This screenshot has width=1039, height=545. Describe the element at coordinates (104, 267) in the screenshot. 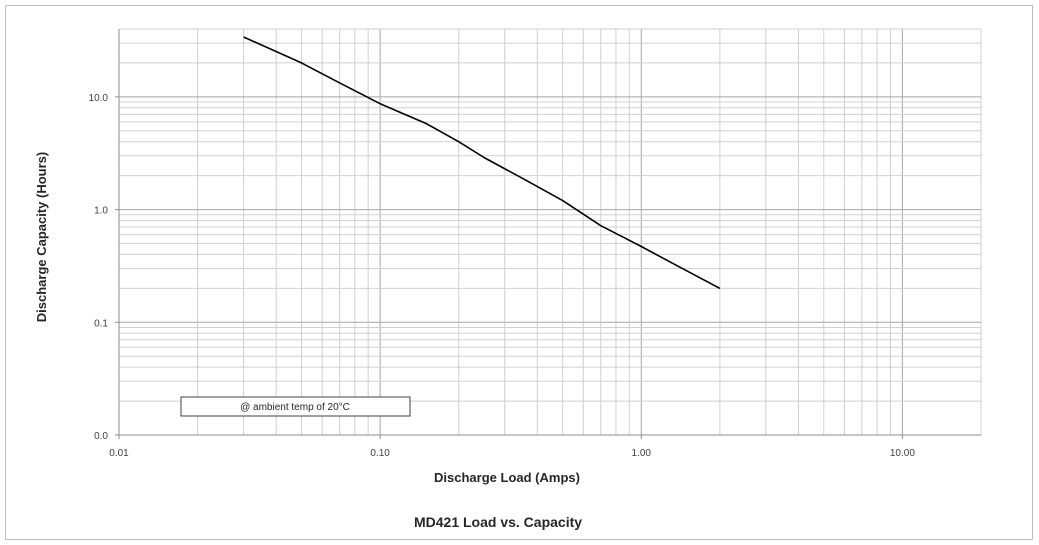

I see `y-tick-labels: 0.0 0.1 1.0 10.0` at that location.